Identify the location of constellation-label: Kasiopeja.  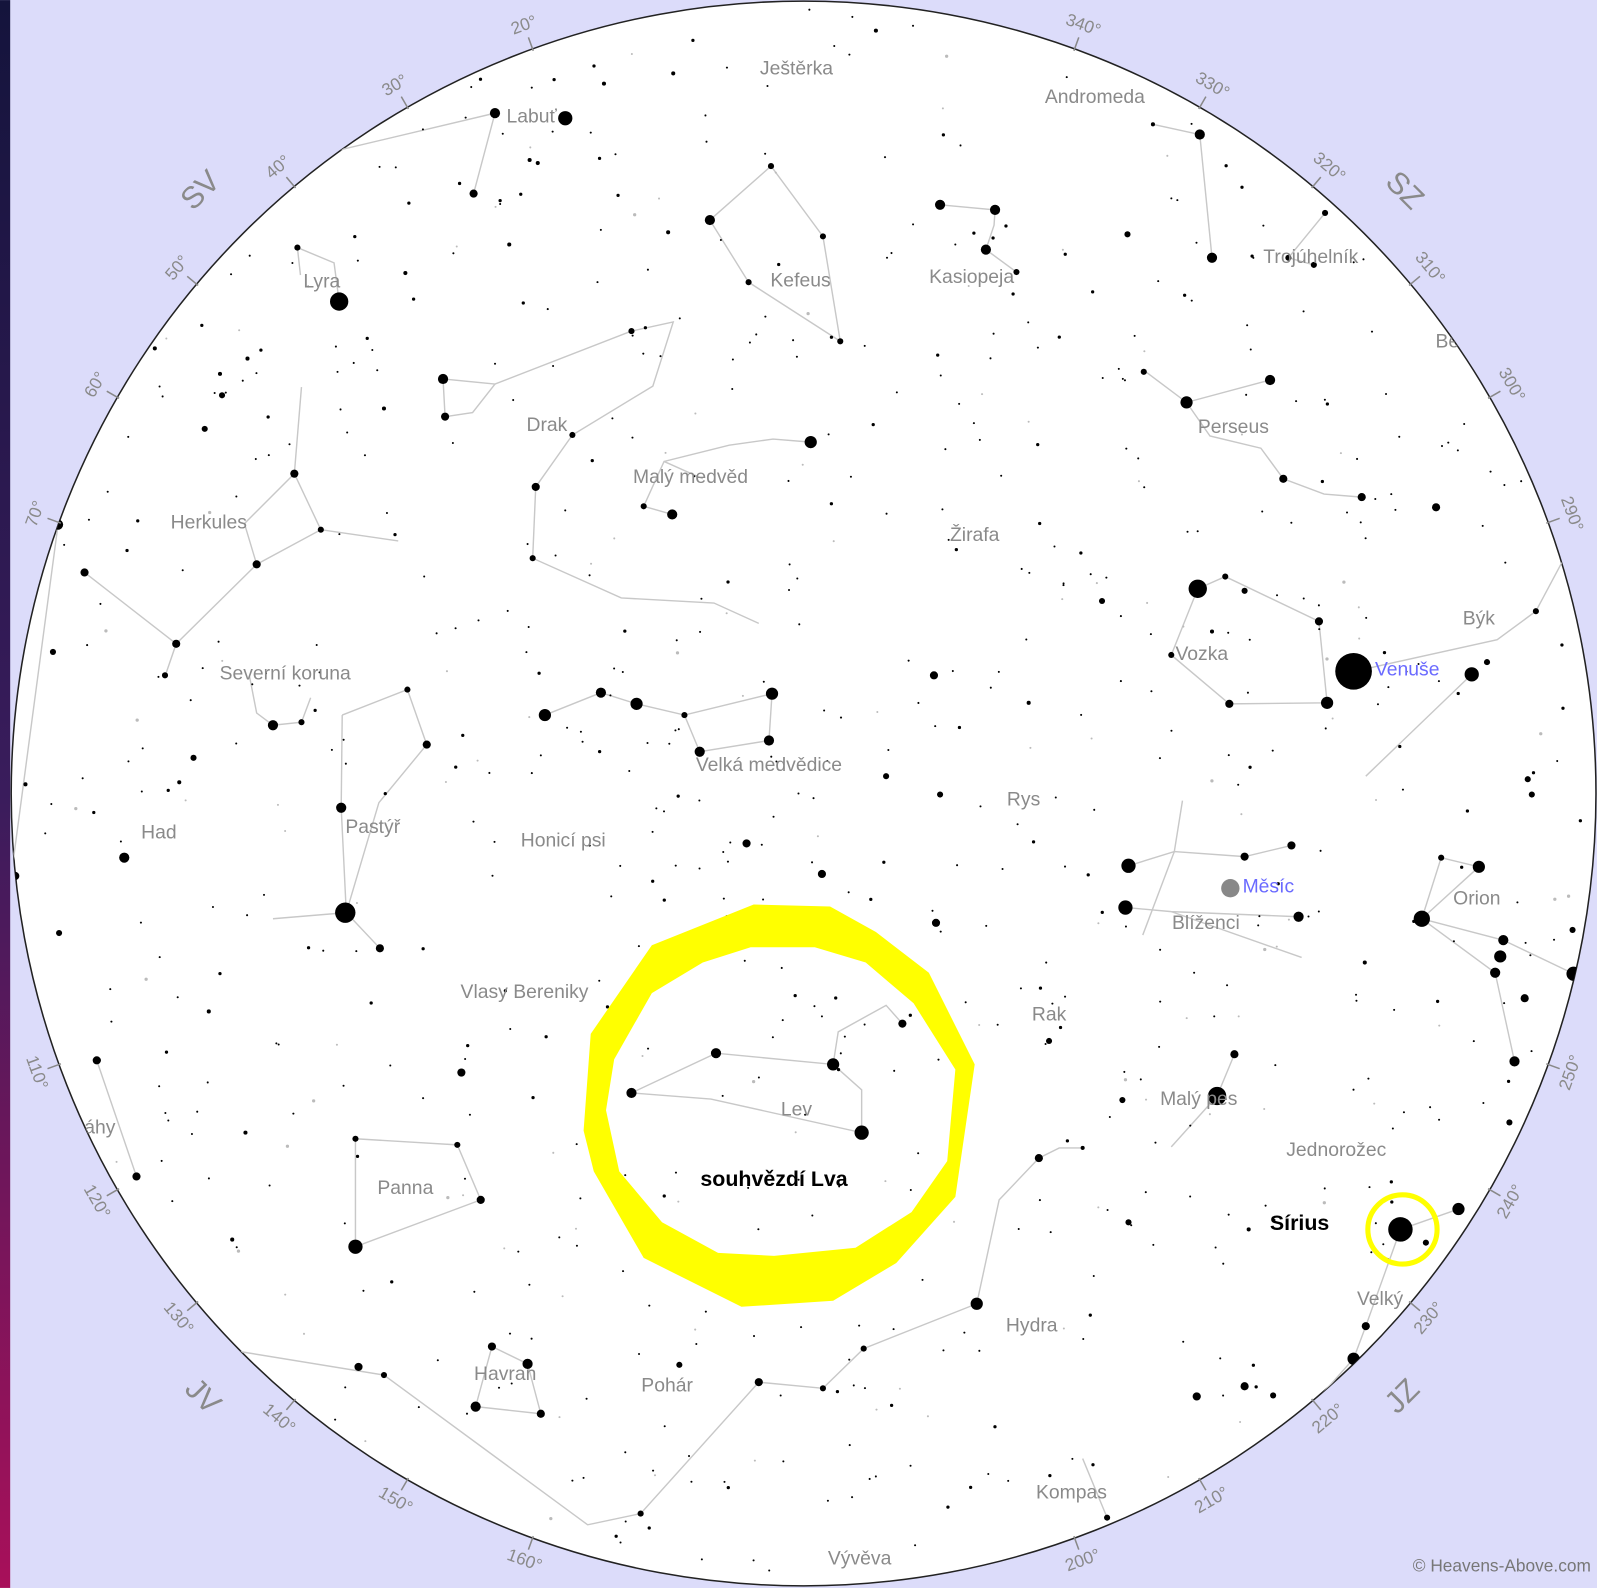
(971, 277).